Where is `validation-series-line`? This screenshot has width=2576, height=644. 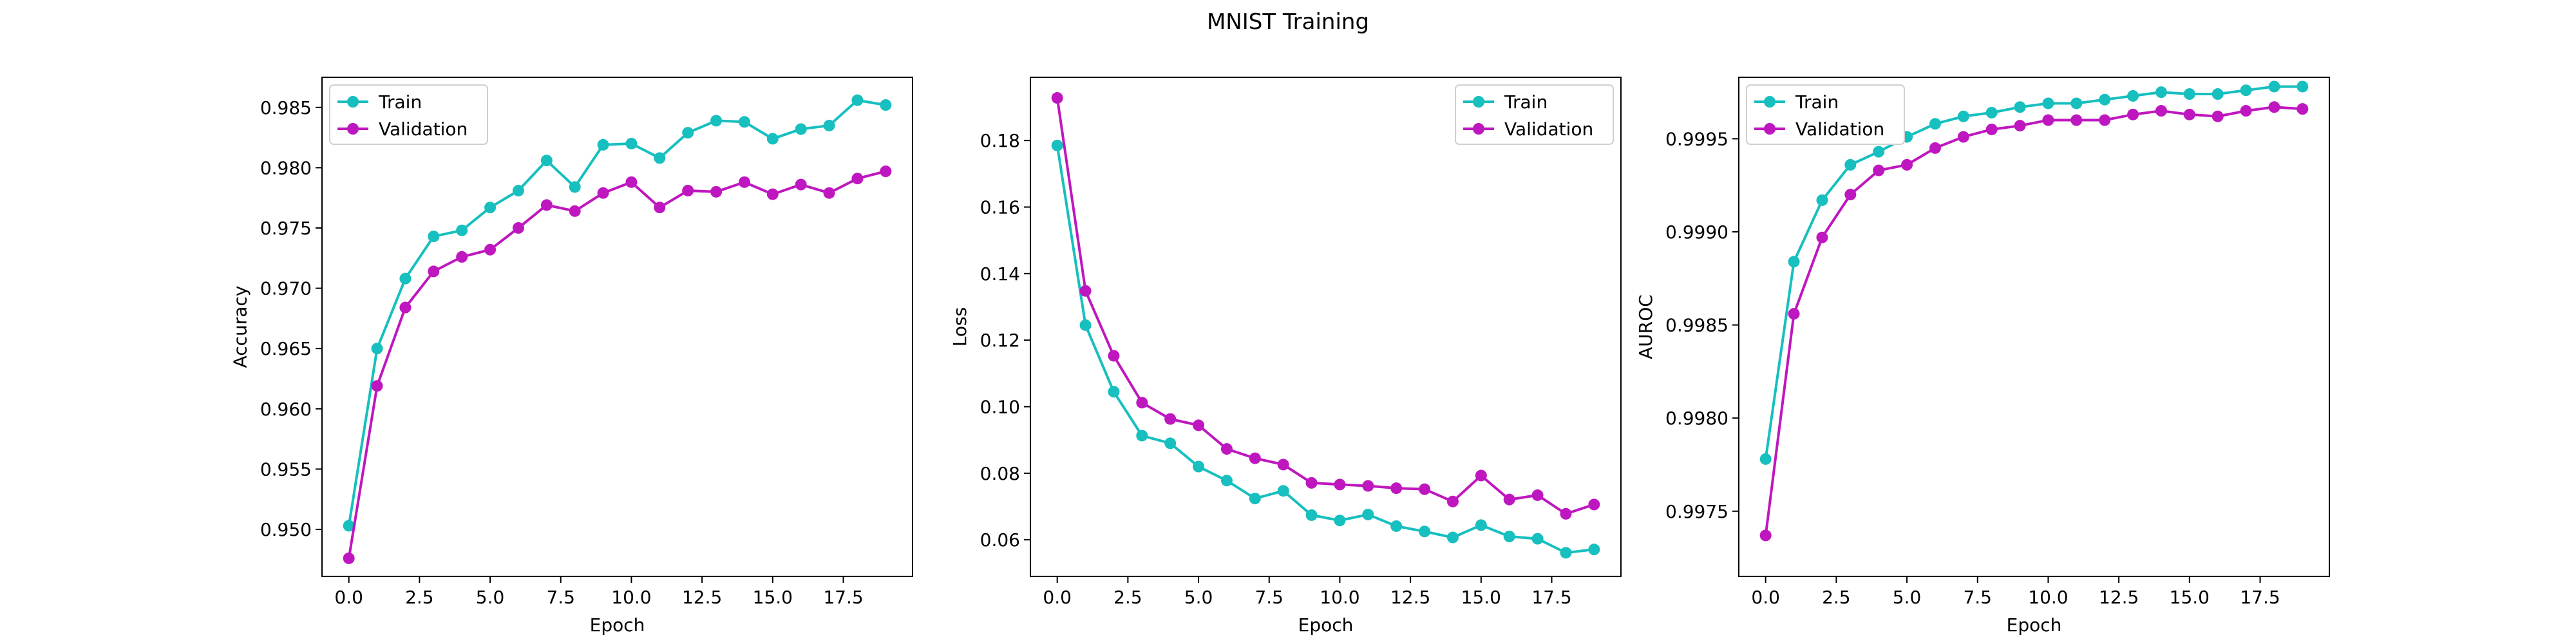
validation-series-line is located at coordinates (1325, 306).